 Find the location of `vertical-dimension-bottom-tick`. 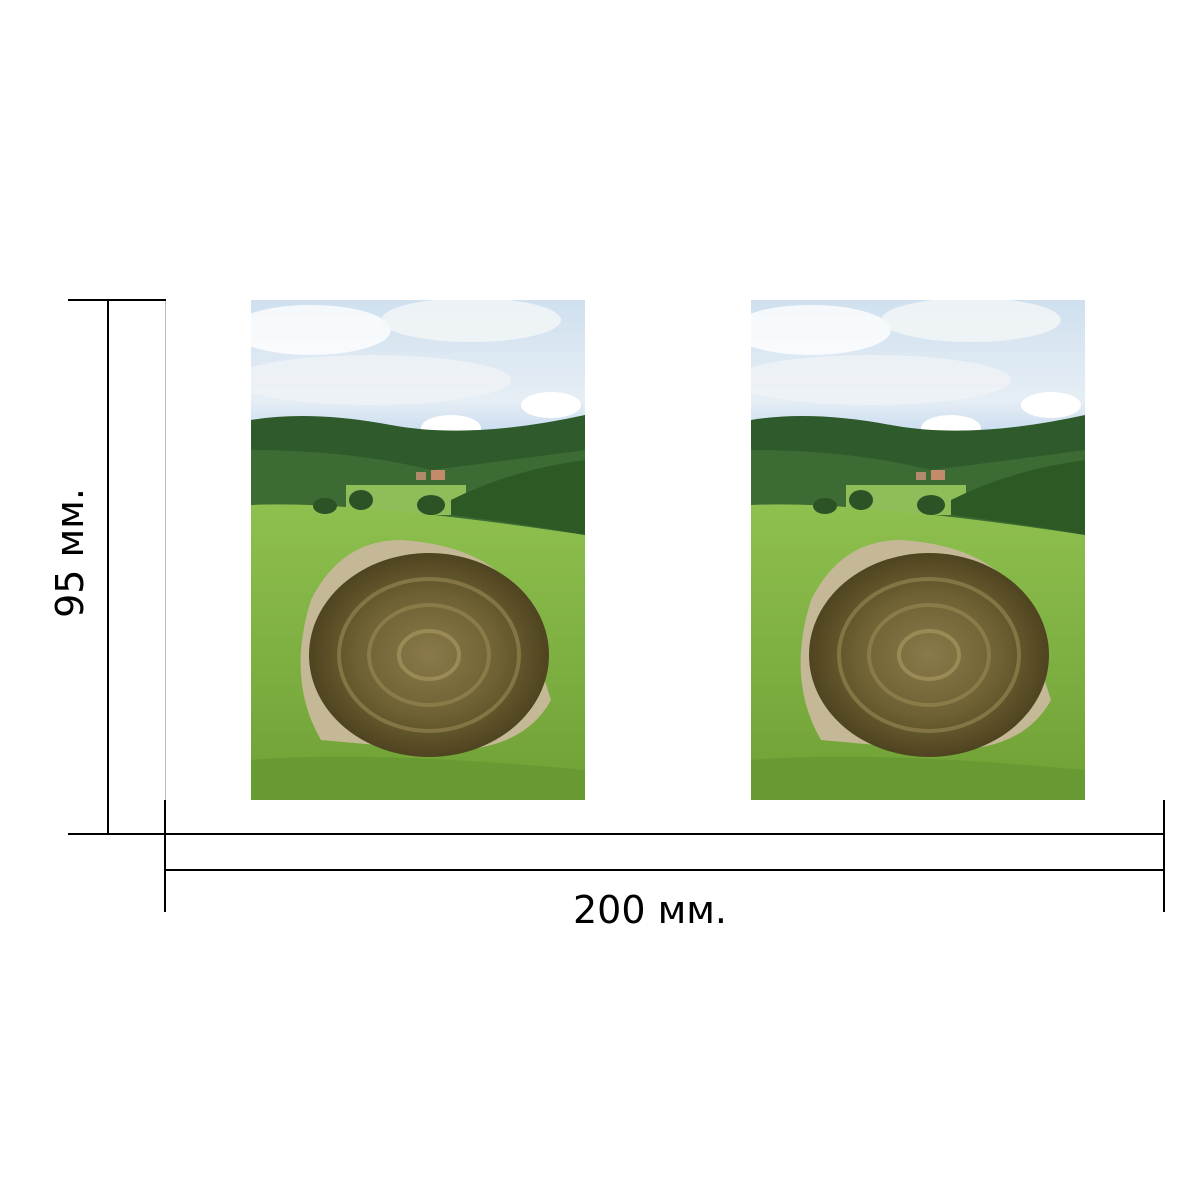

vertical-dimension-bottom-tick is located at coordinates (117, 834).